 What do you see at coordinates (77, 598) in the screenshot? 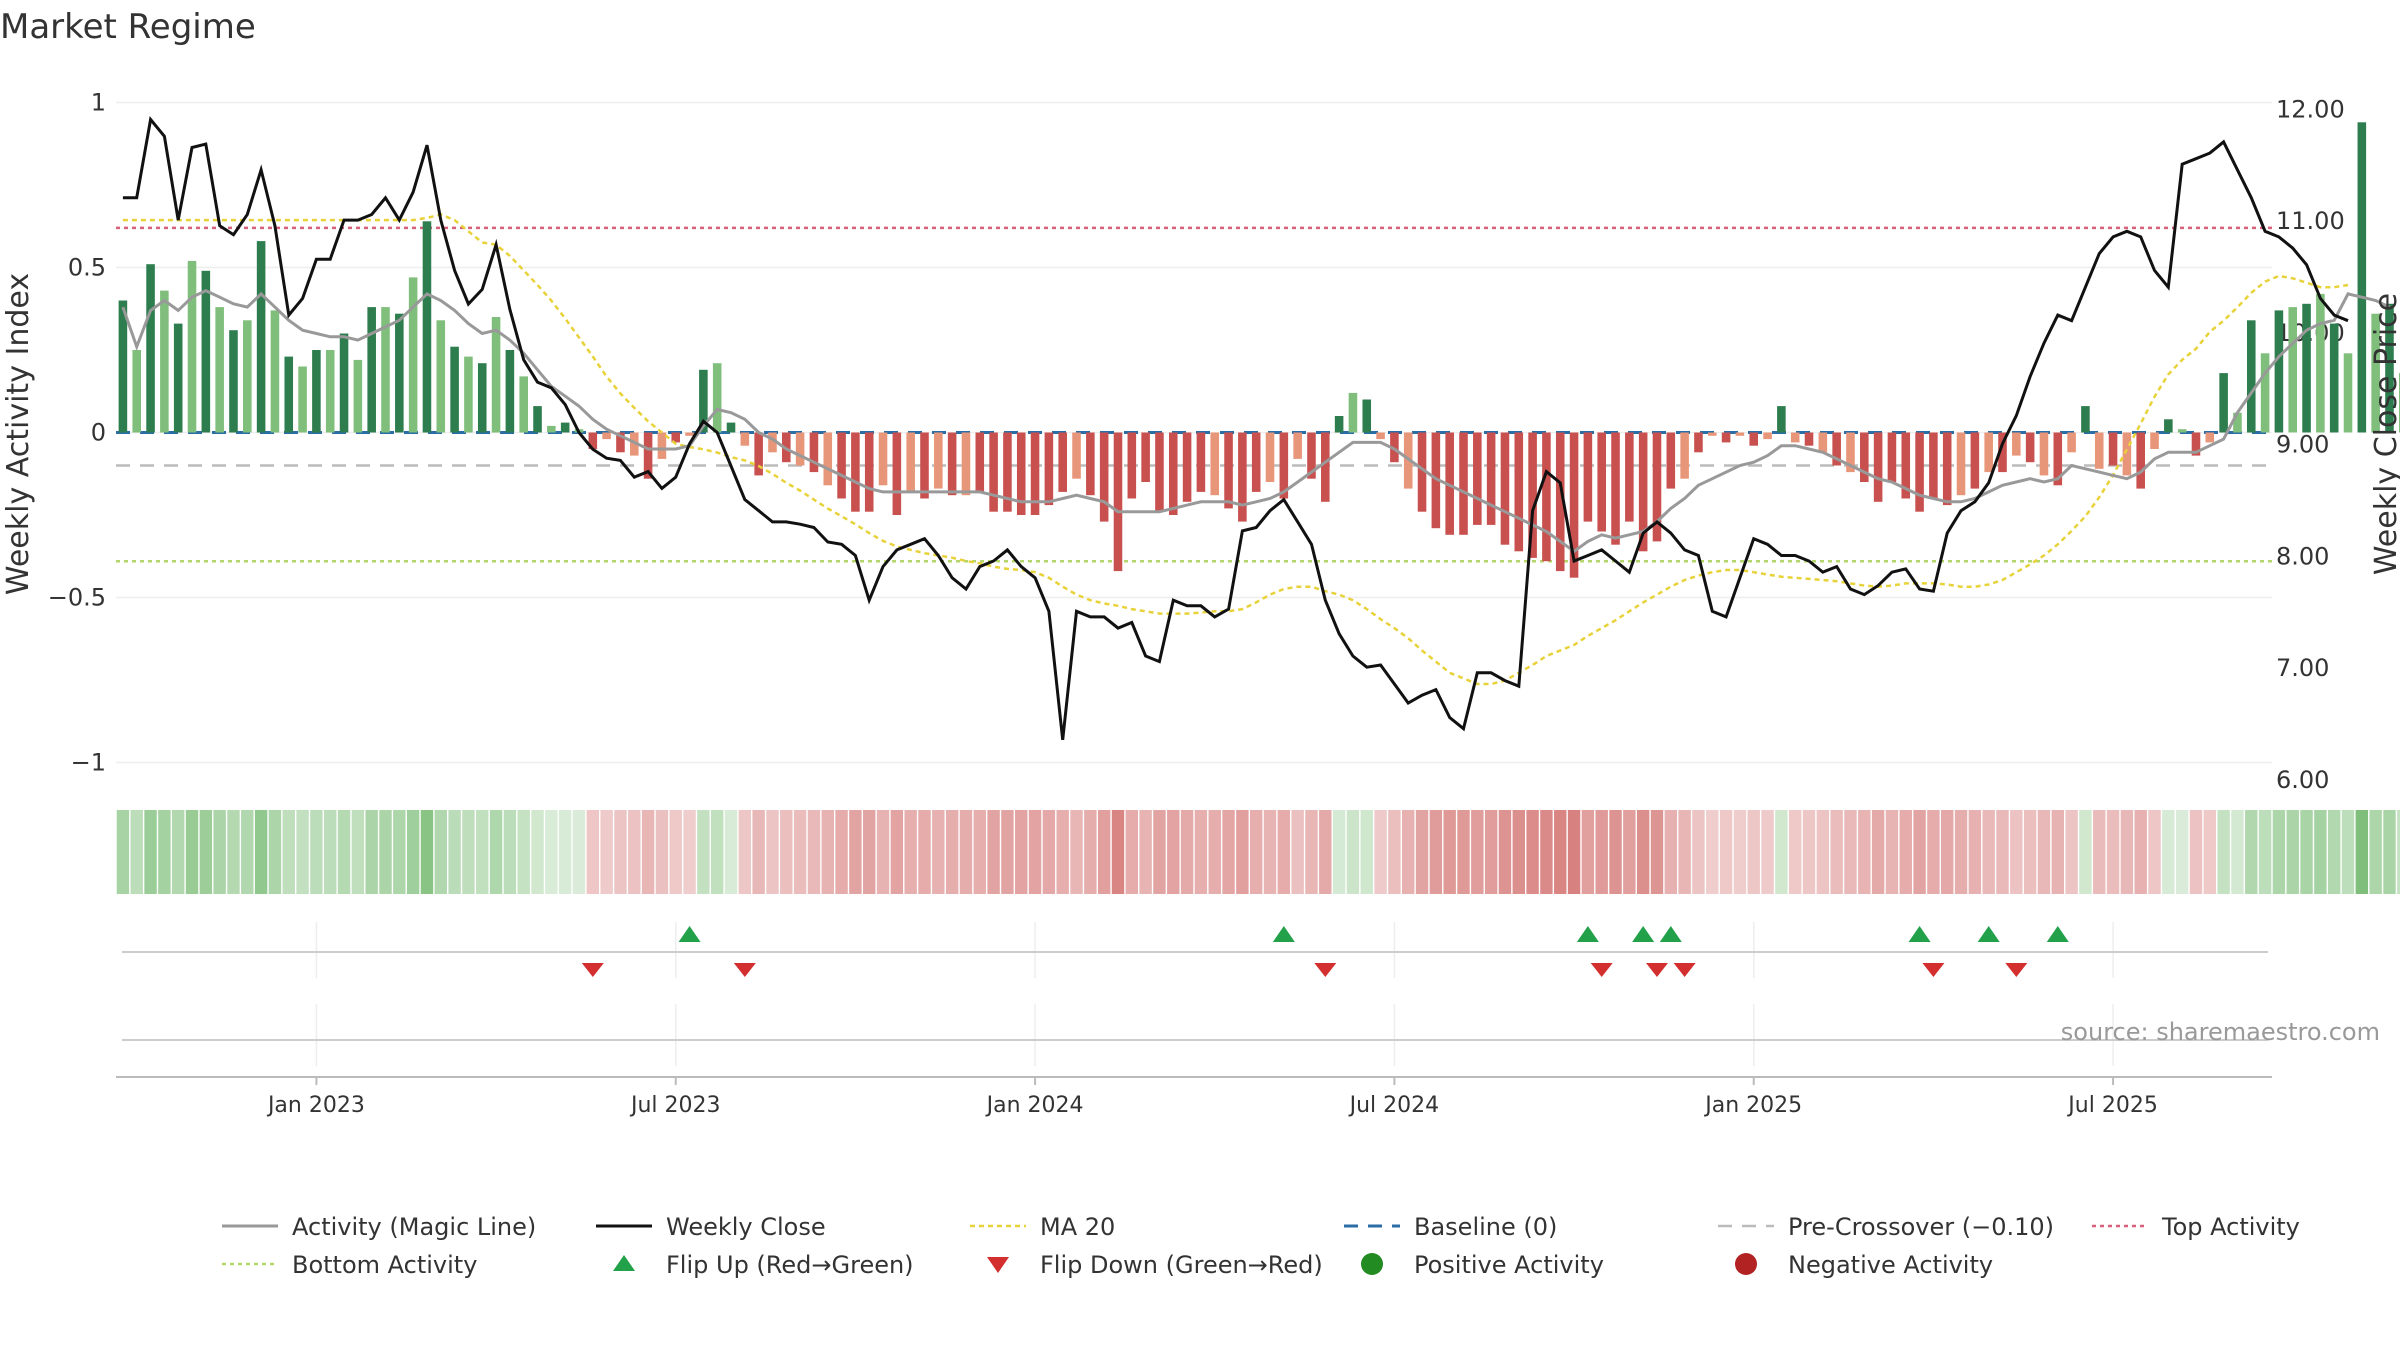
I see `left-tick-label: −0.5` at bounding box center [77, 598].